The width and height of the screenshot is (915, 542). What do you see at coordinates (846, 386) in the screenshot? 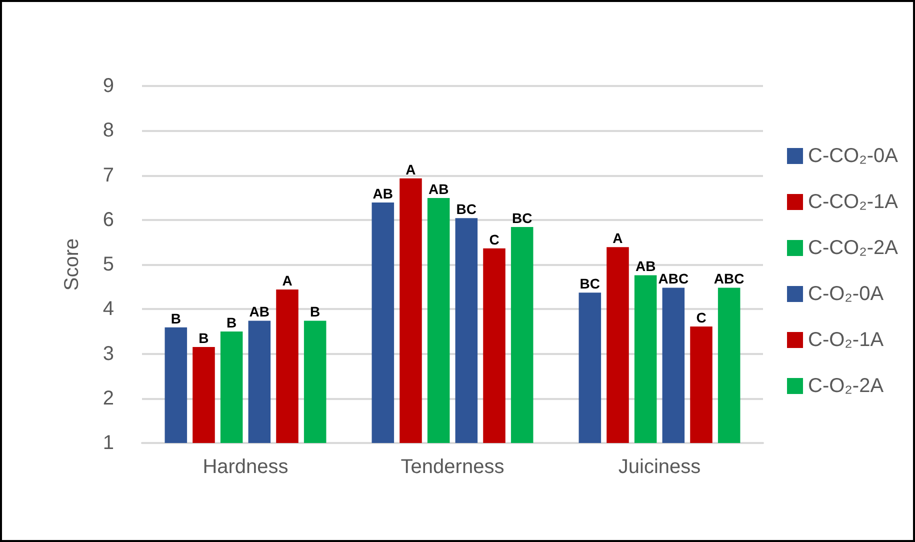
I see `legend-label: C-O₂-2A` at bounding box center [846, 386].